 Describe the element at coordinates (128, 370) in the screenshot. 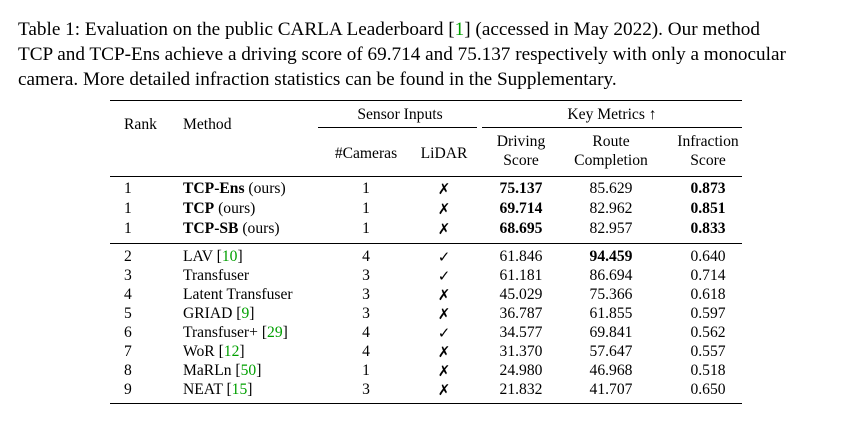

I see `rank-cell: 8` at that location.